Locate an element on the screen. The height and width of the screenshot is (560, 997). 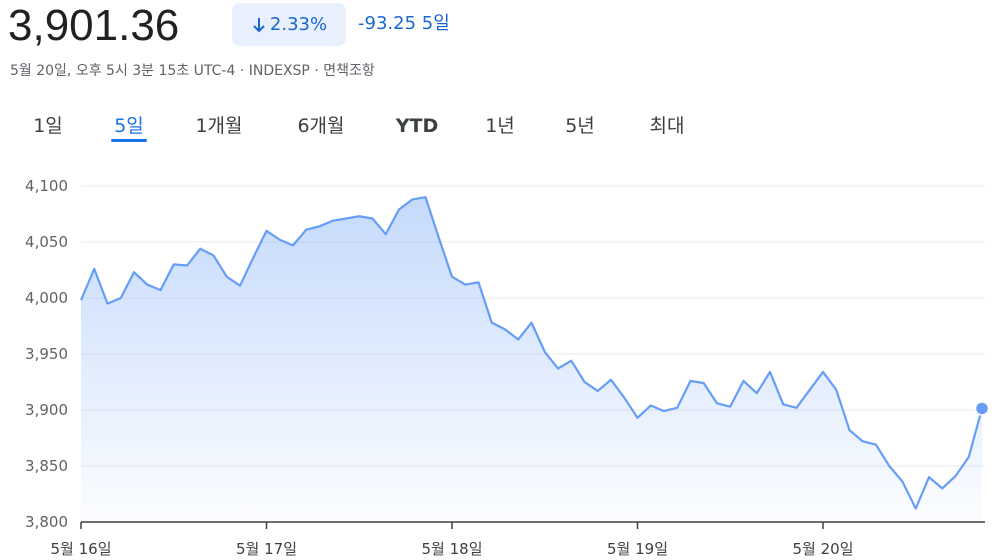
y-tick-label: 3,850 is located at coordinates (46, 466).